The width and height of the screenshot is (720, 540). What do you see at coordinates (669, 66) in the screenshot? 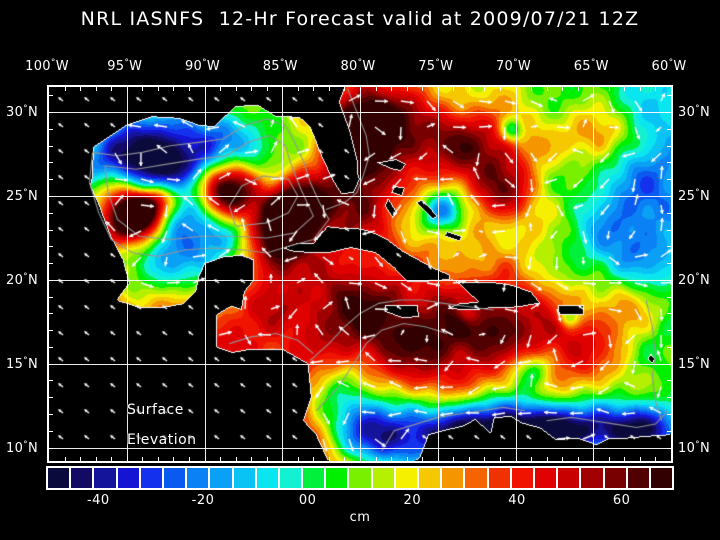
I see `lon-tick-label: 60°W` at bounding box center [669, 66].